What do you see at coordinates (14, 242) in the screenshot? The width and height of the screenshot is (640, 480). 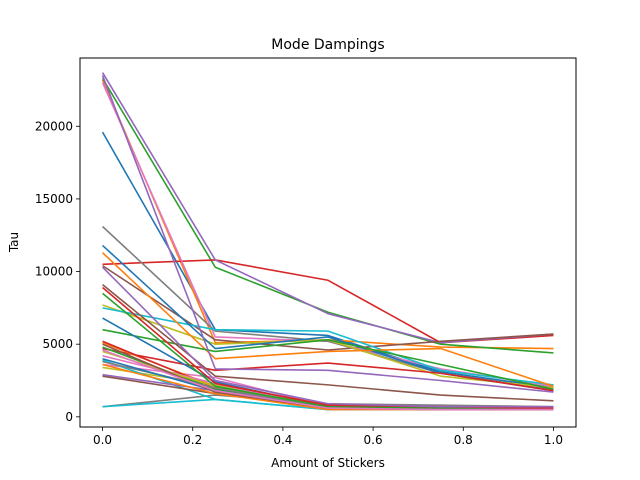 I see `y-axis-label: Tau` at bounding box center [14, 242].